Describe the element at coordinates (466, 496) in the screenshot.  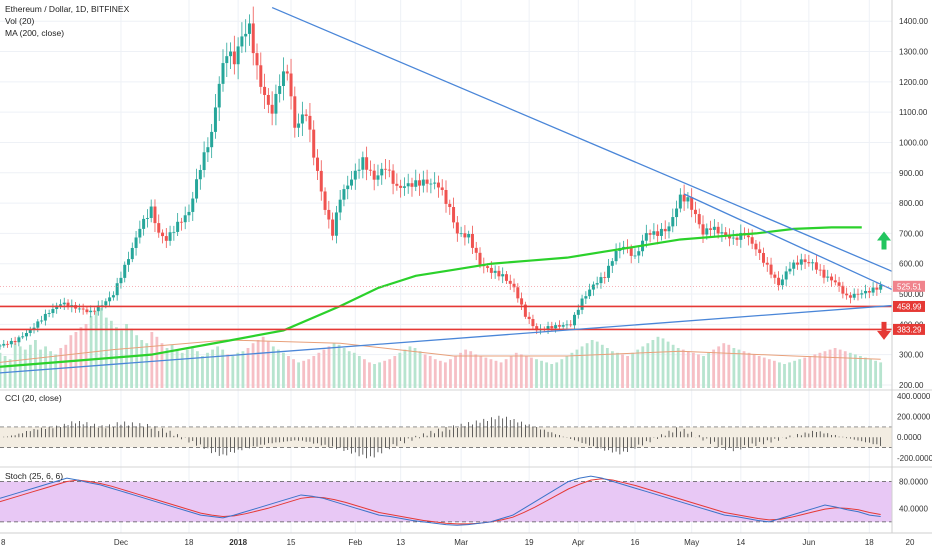
I see `stoch-pane: Stoch (25, 6, 6)` at that location.